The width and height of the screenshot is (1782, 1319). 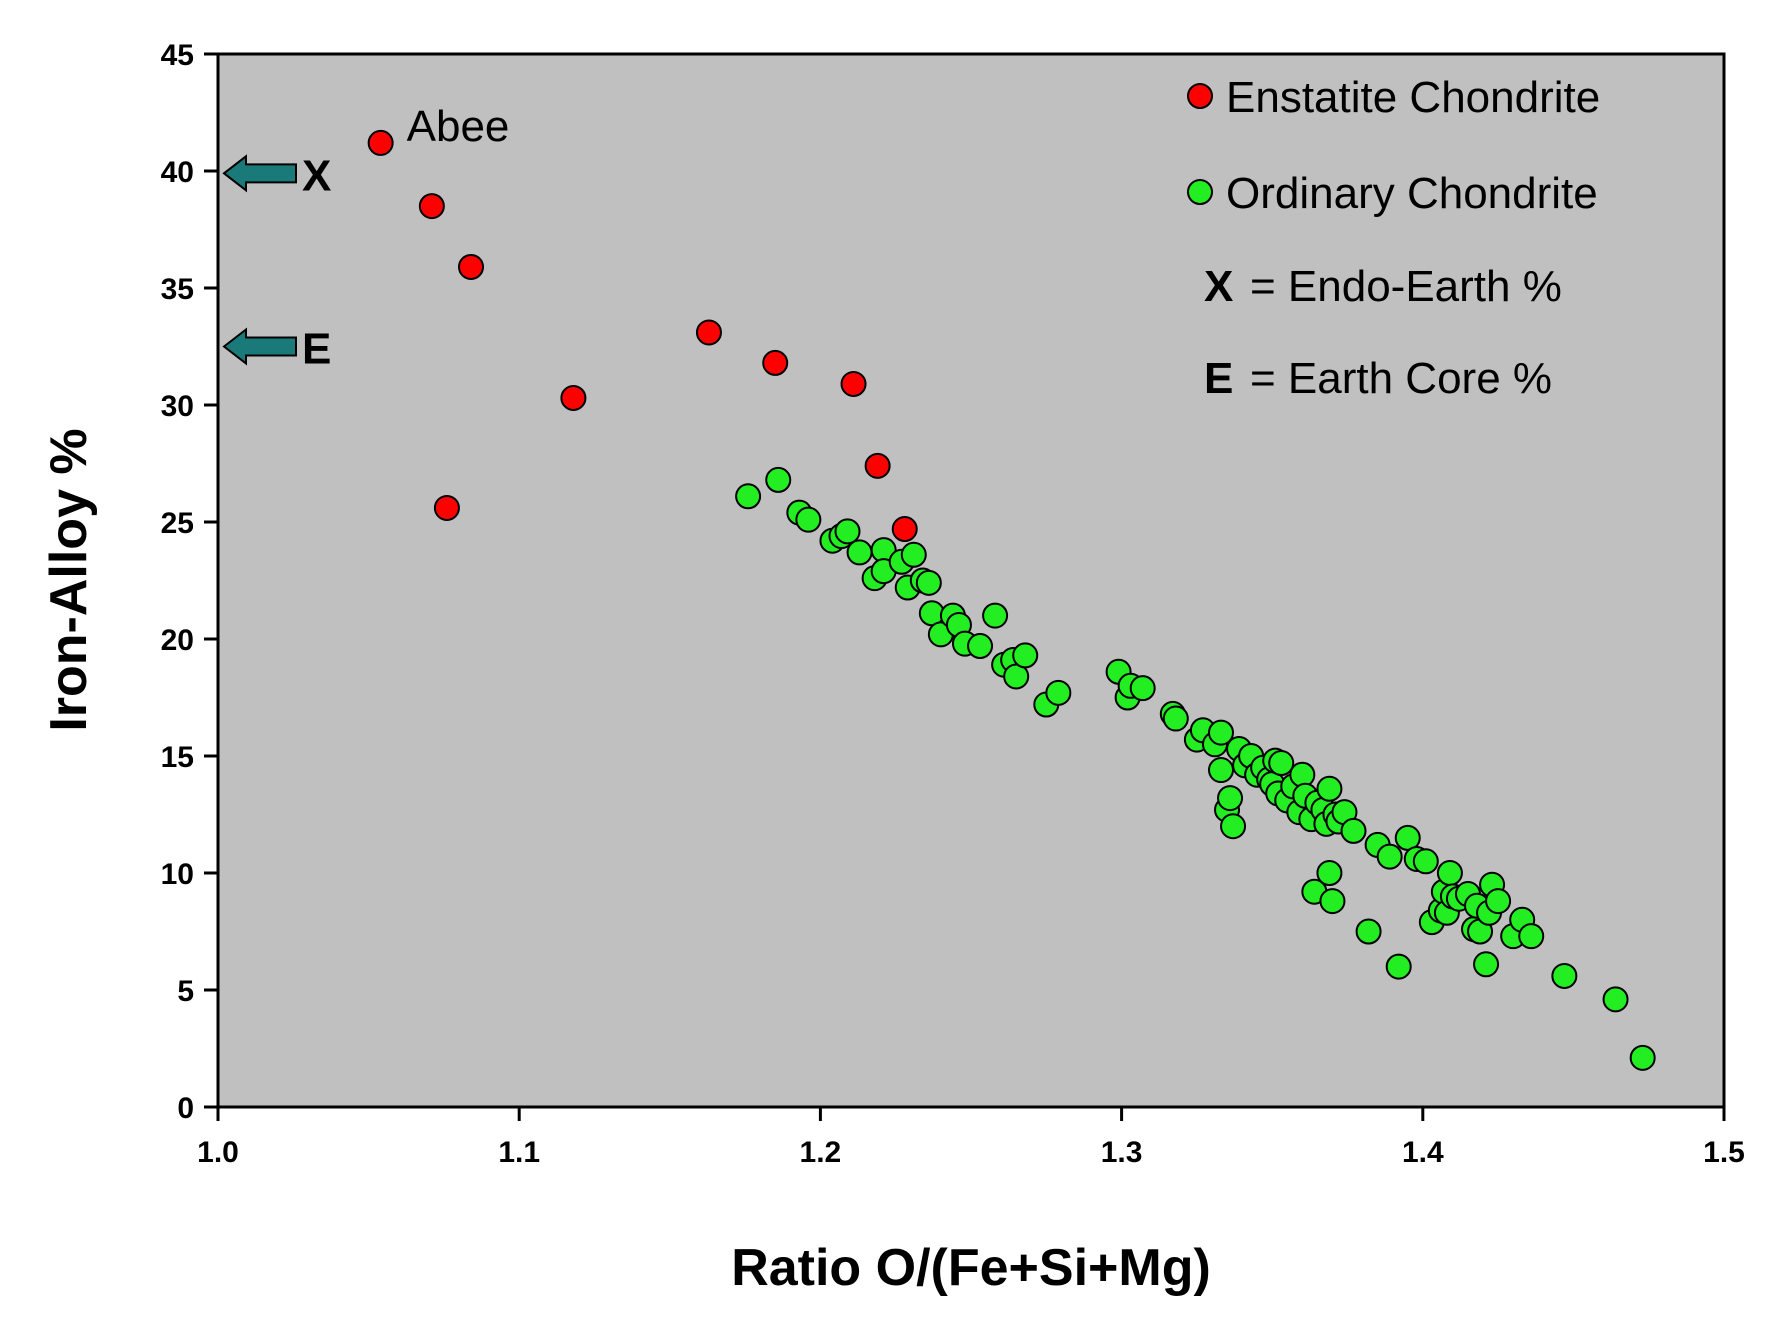 I want to click on arrow-marker-label: X, so click(x=316, y=175).